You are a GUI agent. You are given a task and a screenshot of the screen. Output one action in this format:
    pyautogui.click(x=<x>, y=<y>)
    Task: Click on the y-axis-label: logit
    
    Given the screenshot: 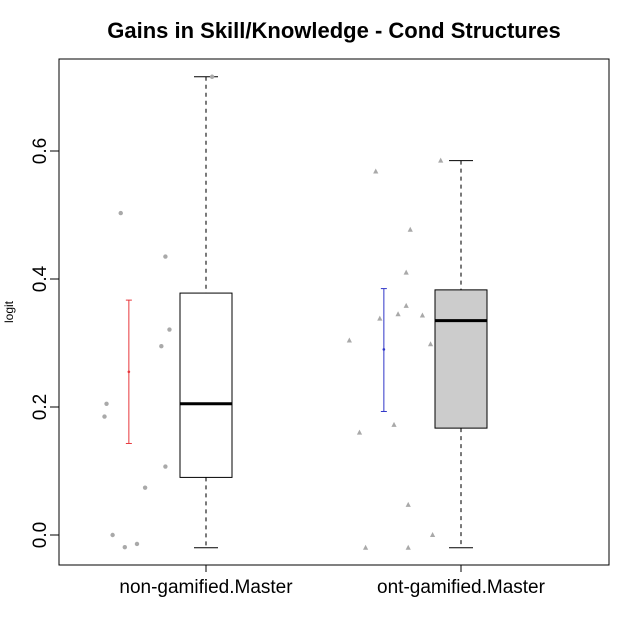 What is the action you would take?
    pyautogui.click(x=9, y=311)
    